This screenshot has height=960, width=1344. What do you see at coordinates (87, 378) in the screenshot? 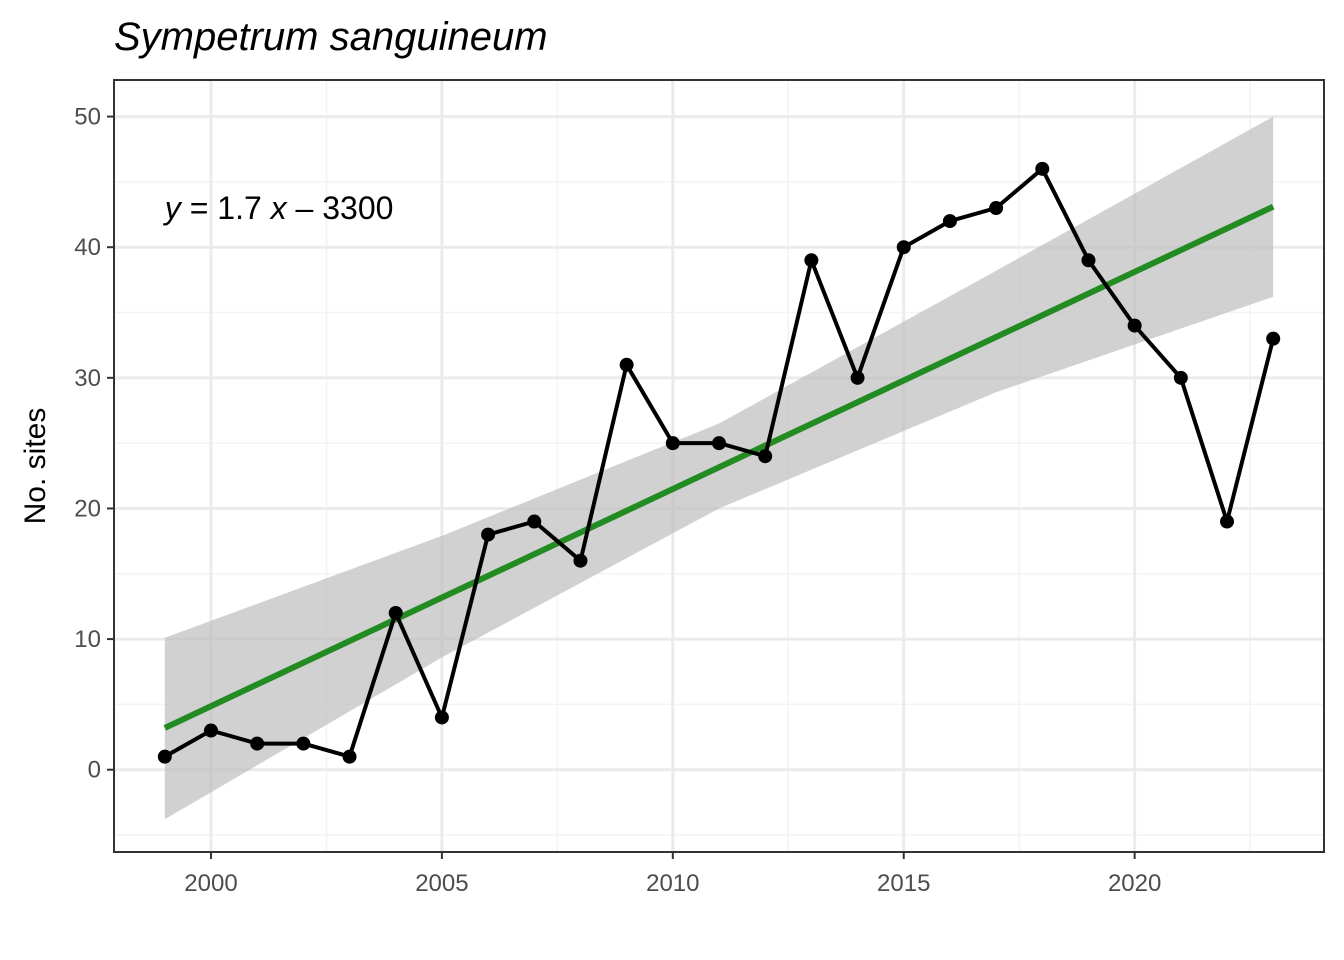
I see `y-axis-tick-label: 30` at bounding box center [87, 378].